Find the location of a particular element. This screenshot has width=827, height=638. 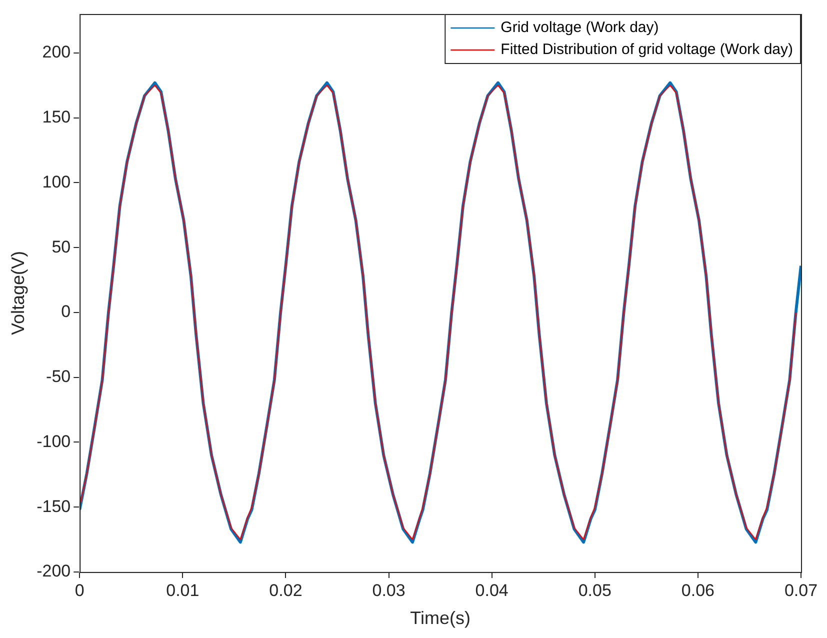

legend-label: Grid voltage (Work day) is located at coordinates (579, 27).